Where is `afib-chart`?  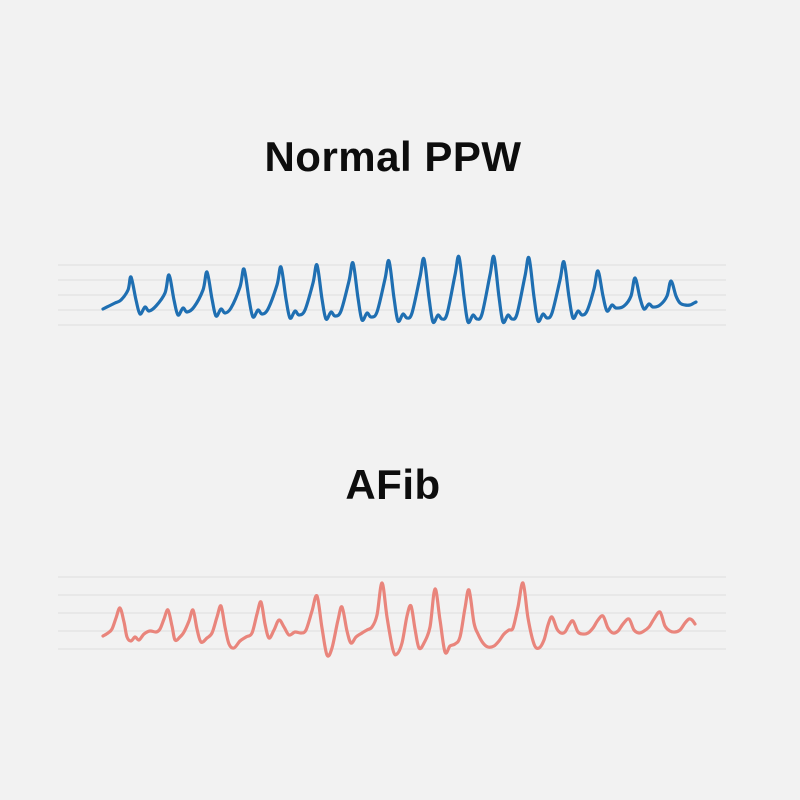
afib-chart is located at coordinates (392, 617).